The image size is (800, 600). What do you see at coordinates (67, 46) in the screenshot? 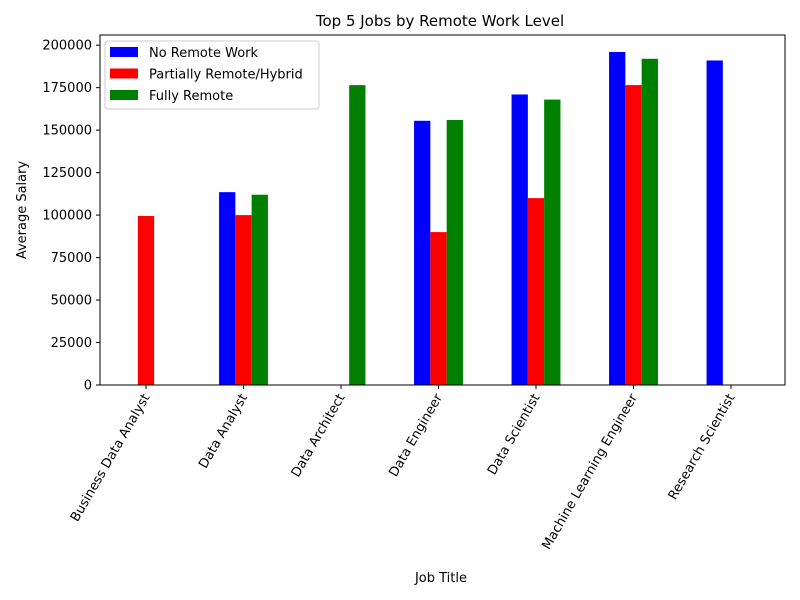
I see `y-tick-label: 200000` at bounding box center [67, 46].